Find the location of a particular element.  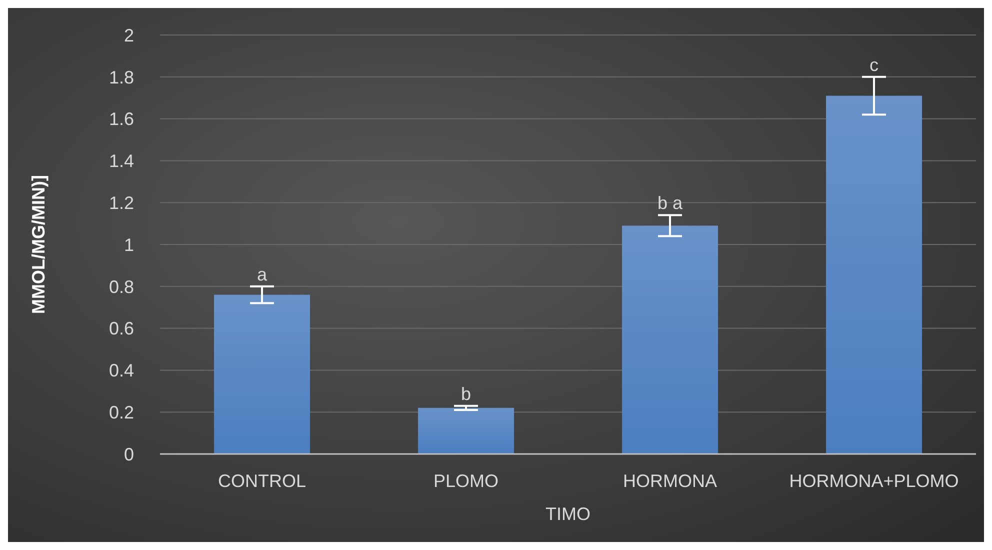

x-axis-title: TIMO is located at coordinates (568, 514).